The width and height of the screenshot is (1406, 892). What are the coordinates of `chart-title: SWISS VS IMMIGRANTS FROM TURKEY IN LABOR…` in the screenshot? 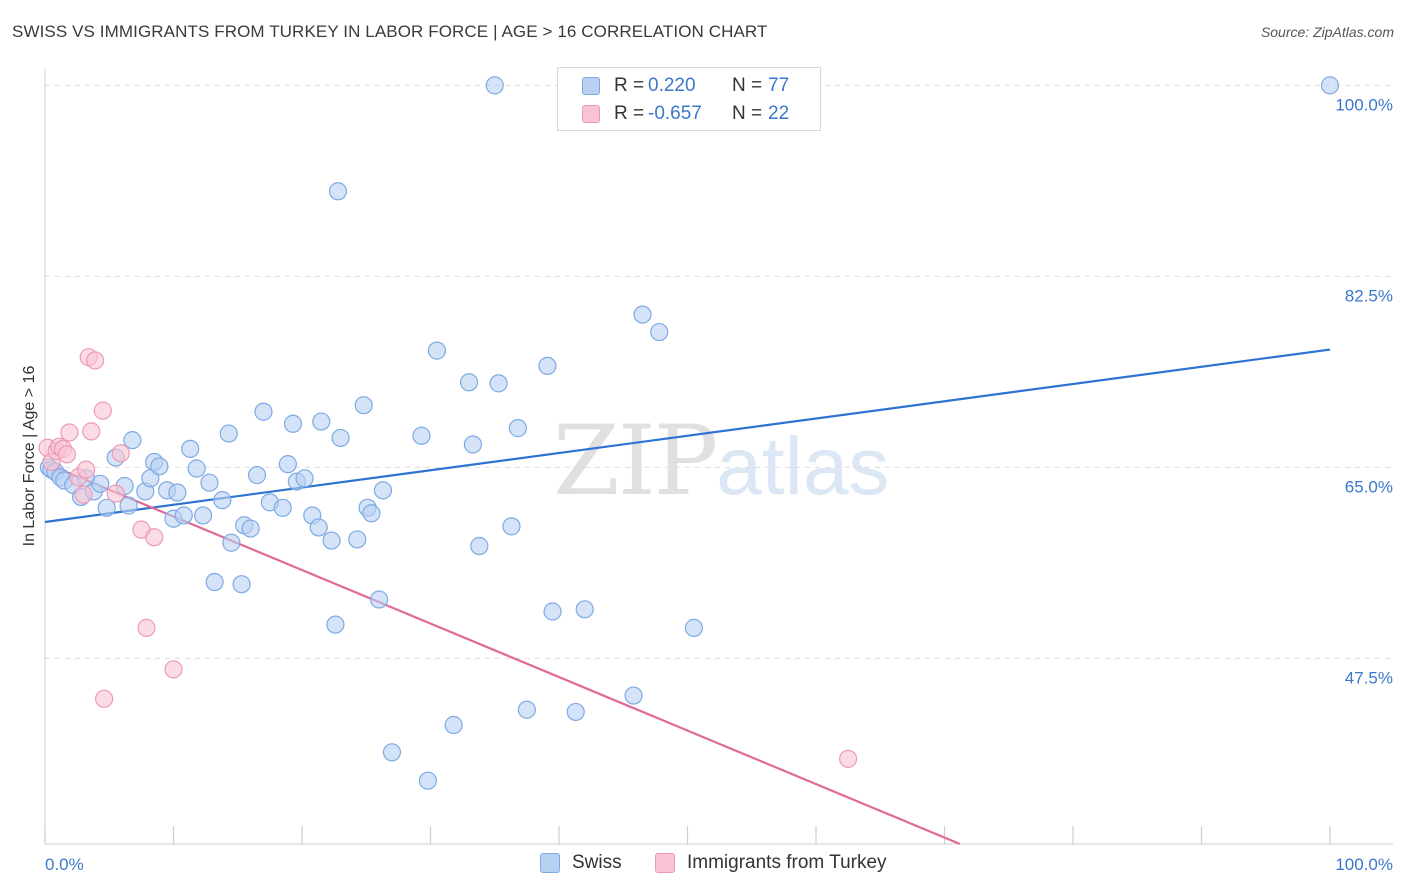 It's located at (390, 31).